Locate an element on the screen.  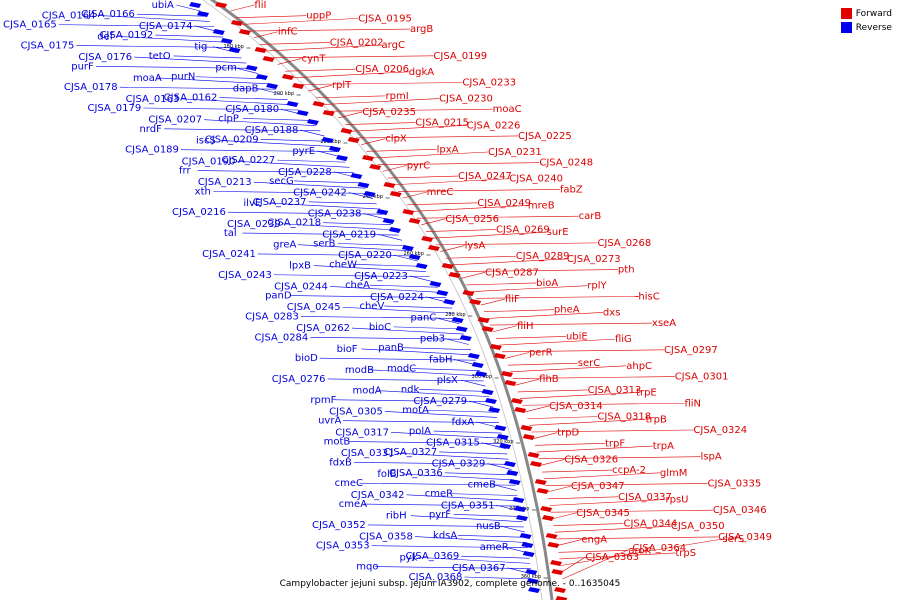
reverse-gene-label: CJSA_0327 is located at coordinates (410, 452).